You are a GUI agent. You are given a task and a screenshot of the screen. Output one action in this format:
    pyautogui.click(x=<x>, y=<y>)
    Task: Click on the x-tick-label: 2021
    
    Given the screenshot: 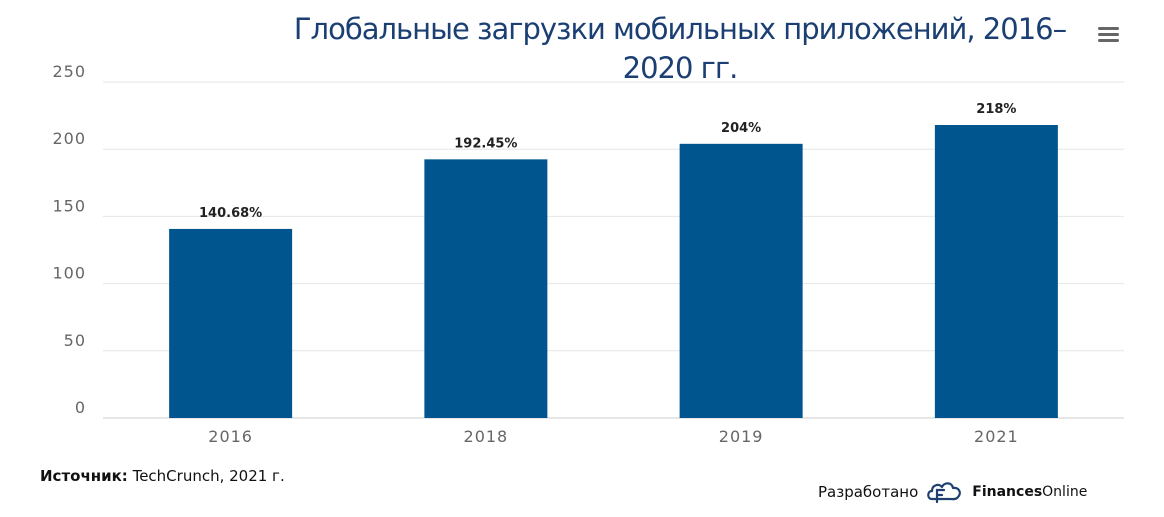 What is the action you would take?
    pyautogui.click(x=996, y=436)
    